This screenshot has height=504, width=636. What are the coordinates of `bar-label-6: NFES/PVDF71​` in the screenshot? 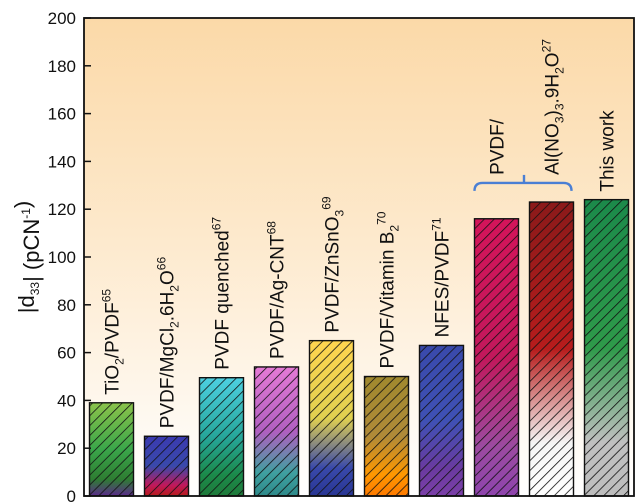 It's located at (442, 277).